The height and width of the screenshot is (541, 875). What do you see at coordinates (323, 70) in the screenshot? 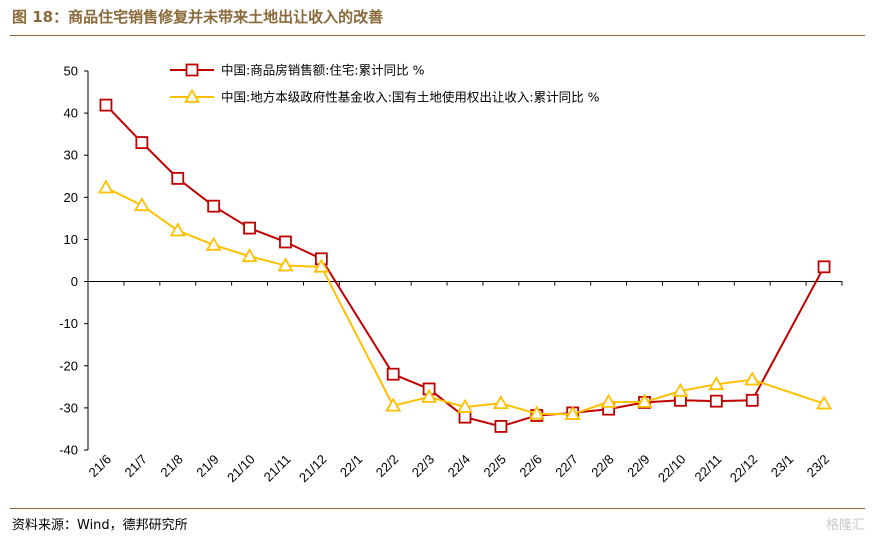
I see `legend-label: 中国:商品房销售额:住宅:累计同比 %` at bounding box center [323, 70].